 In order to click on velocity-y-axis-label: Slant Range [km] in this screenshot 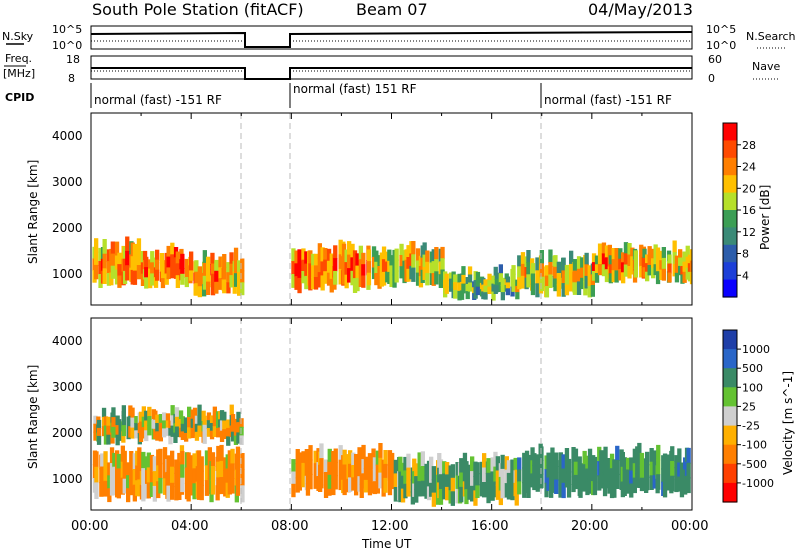, I will do `click(33, 417)`.